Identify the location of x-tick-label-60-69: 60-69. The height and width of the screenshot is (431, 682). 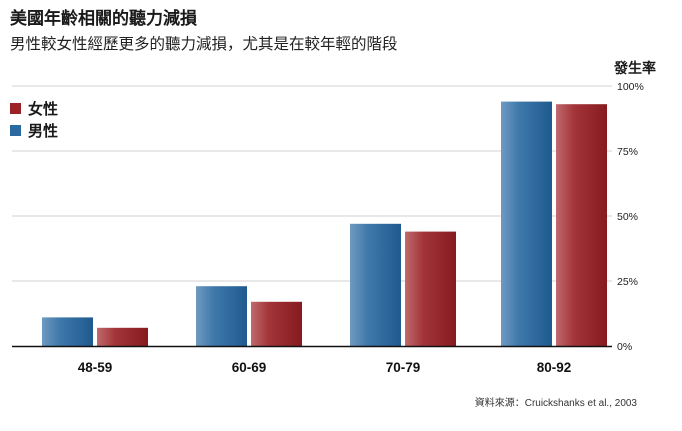
(249, 367).